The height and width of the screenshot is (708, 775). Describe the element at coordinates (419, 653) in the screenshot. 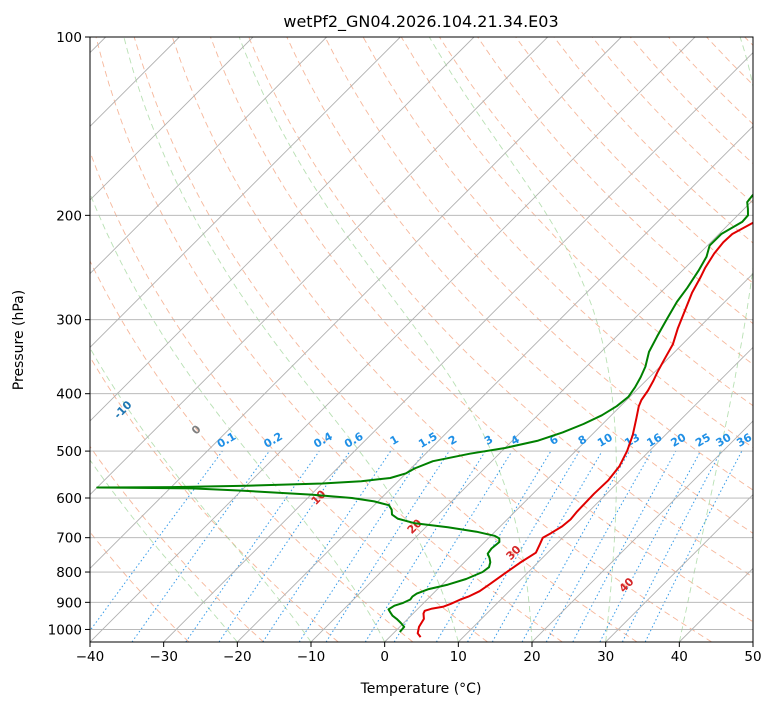

I see `x-axis: −40 −30 −20 −10 0 10 20 30 40 50` at that location.